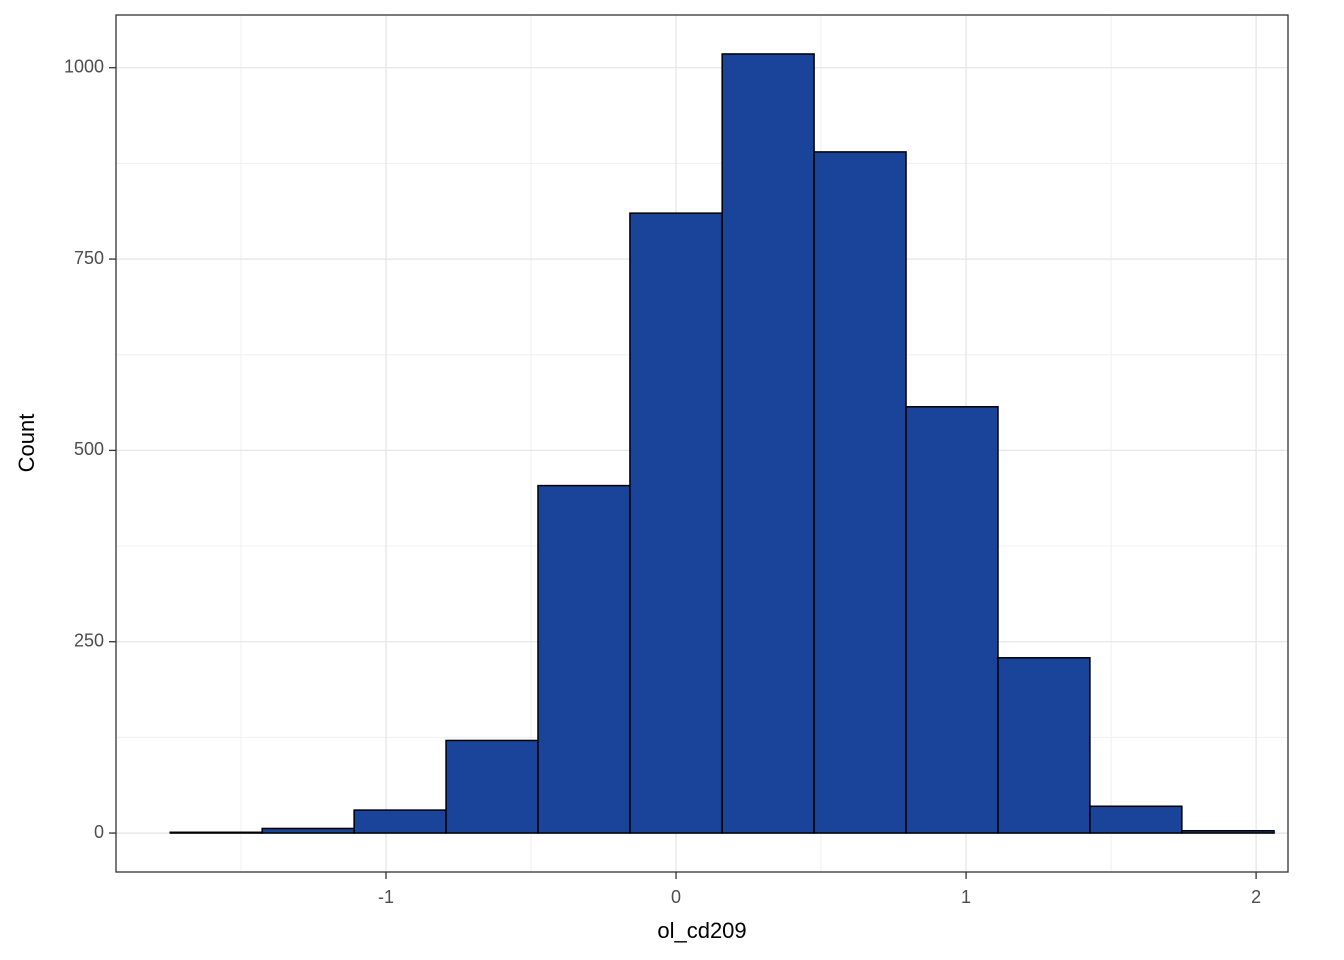  I want to click on y-tick-label: 500, so click(89, 449).